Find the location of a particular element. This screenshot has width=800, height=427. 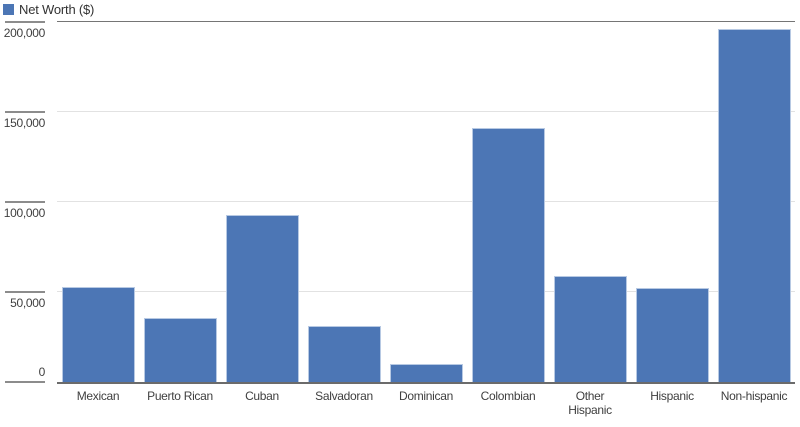

y-axis-label: 200,000 is located at coordinates (24, 33).